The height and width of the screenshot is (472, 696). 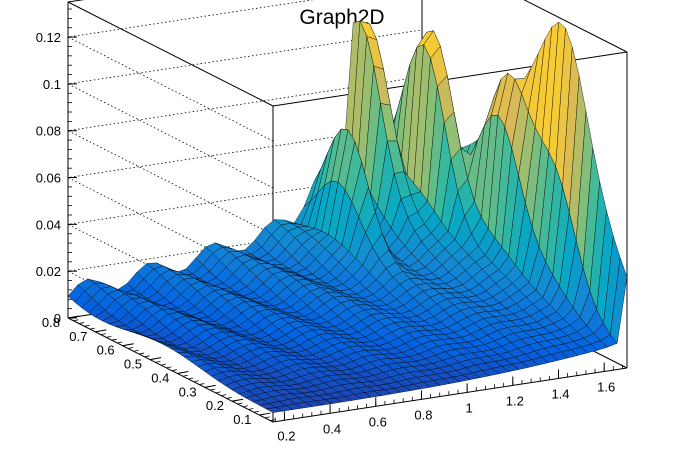 I want to click on z-gridline, so click(x=190, y=71).